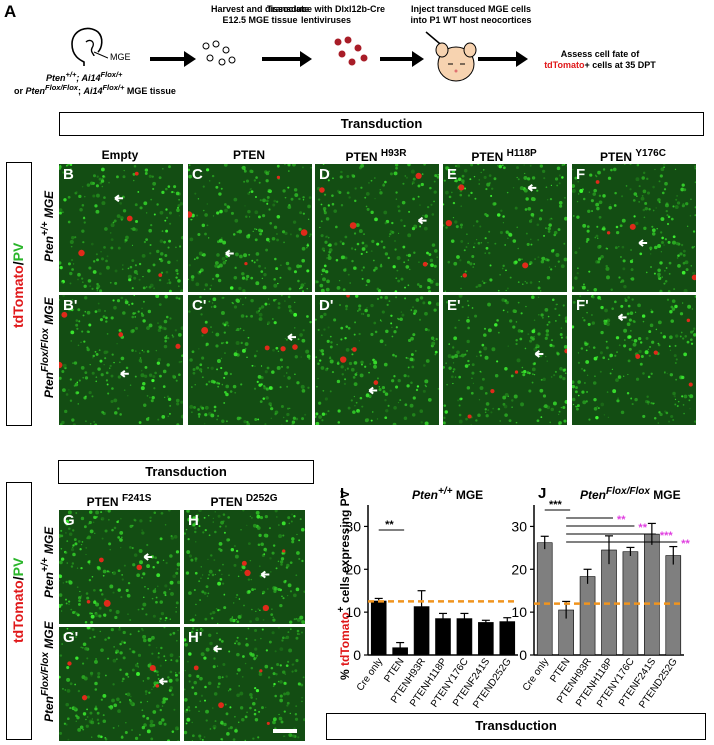  What do you see at coordinates (351, 51) in the screenshot?
I see `transduced-cells-icon` at bounding box center [351, 51].